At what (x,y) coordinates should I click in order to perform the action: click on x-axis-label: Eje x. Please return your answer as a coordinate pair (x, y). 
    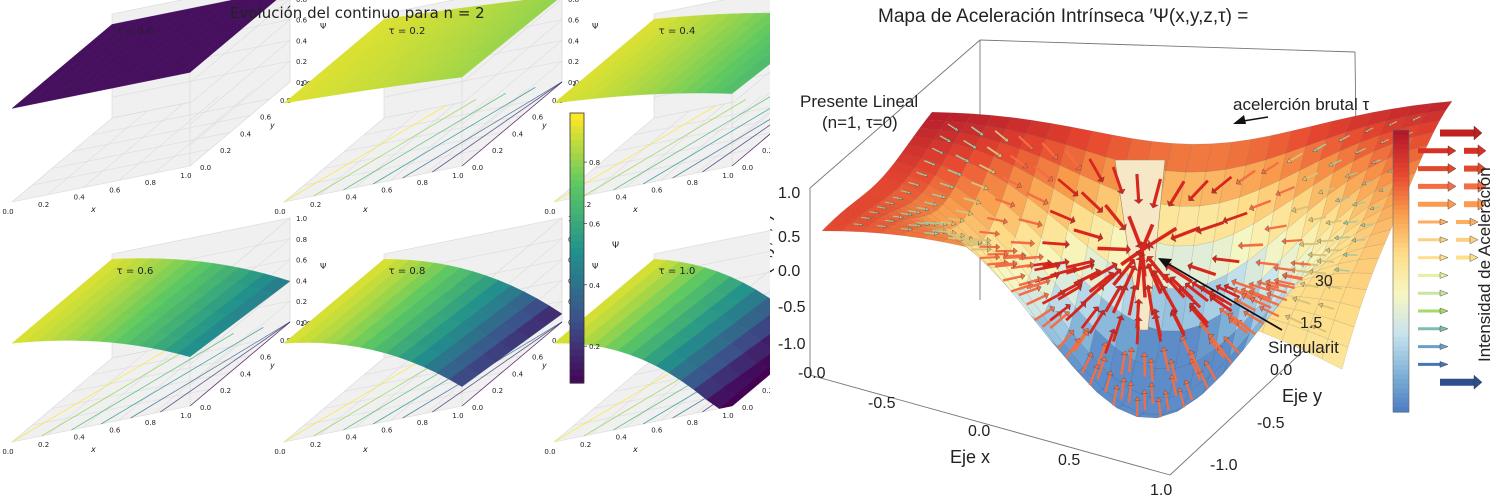
    Looking at the image, I should click on (970, 457).